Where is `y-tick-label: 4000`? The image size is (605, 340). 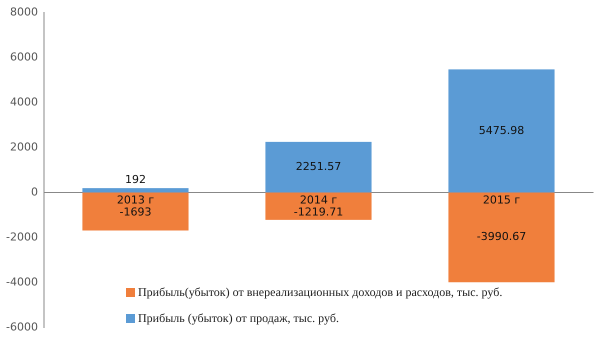
y-tick-label: 4000 is located at coordinates (24, 101).